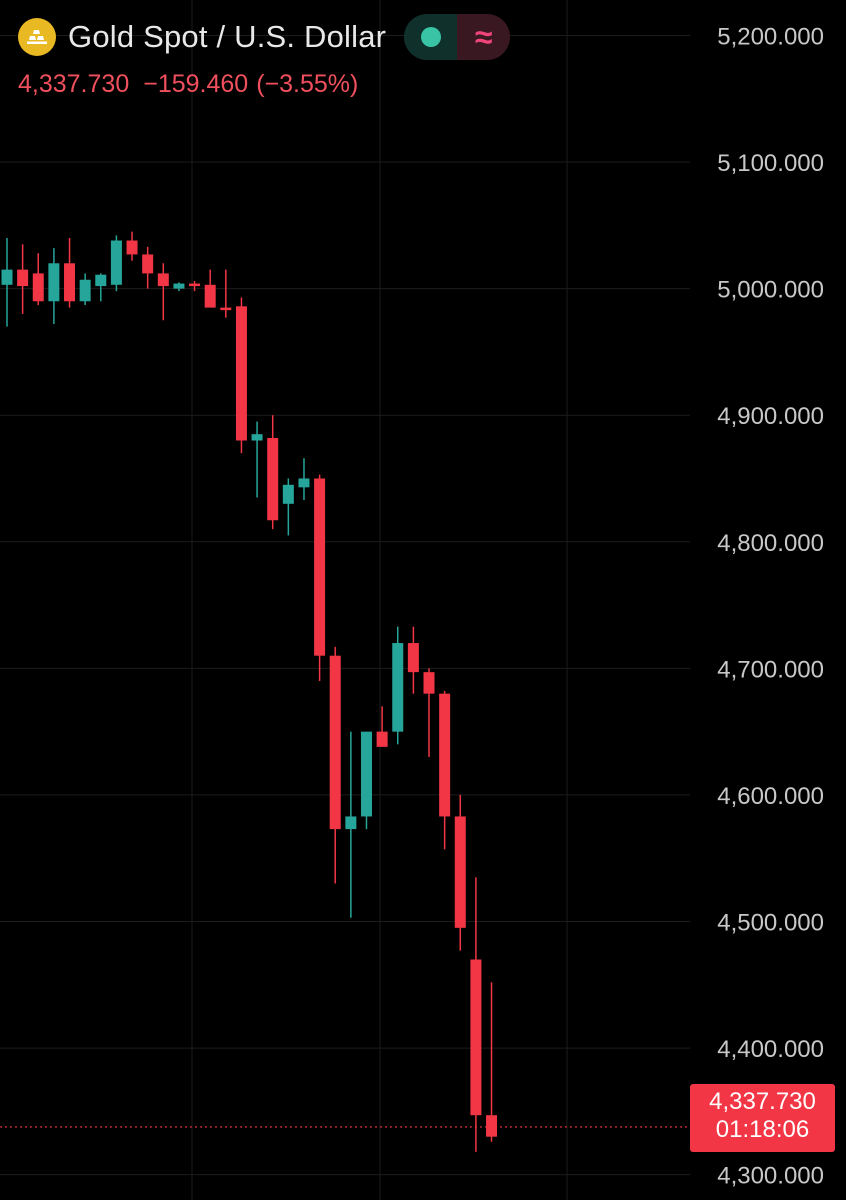 This screenshot has width=846, height=1200. Describe the element at coordinates (770, 163) in the screenshot. I see `y-tick-label: 5,100.000` at that location.